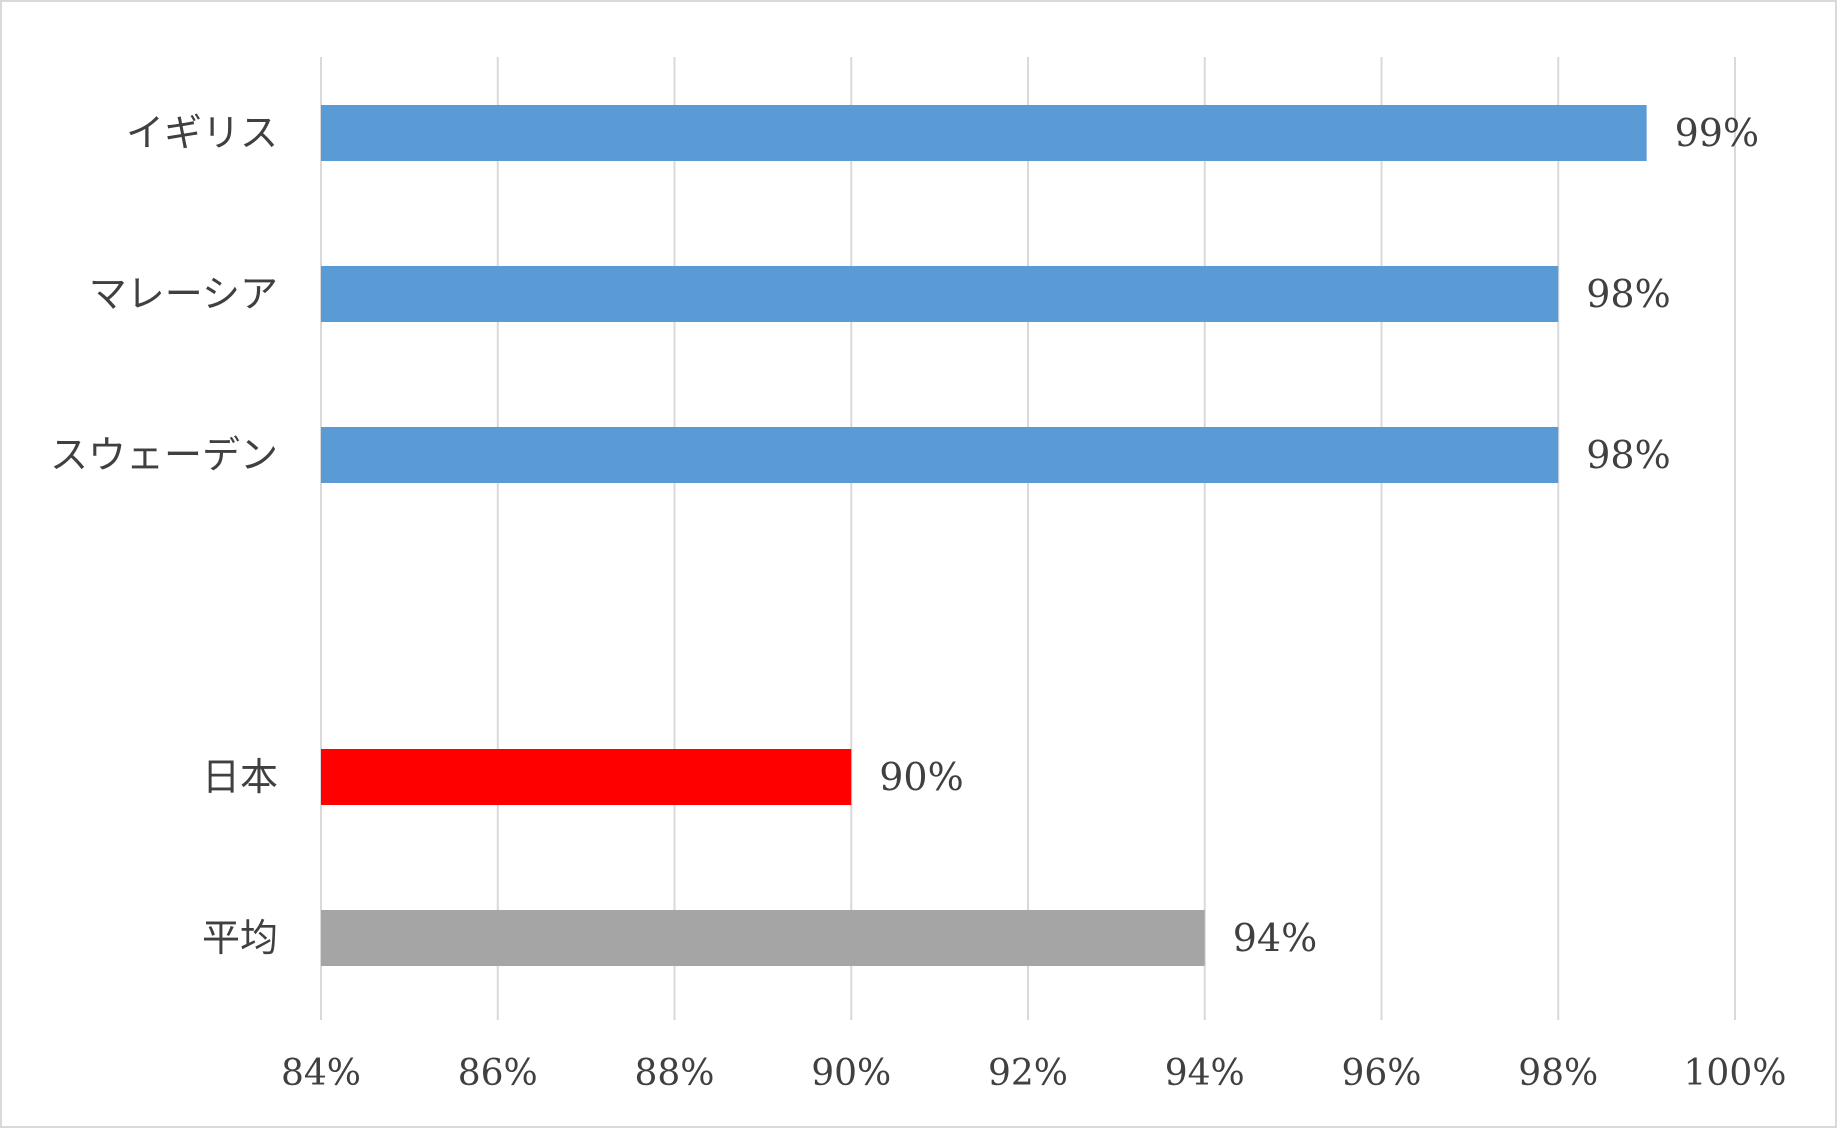  I want to click on x-tick-label: 92%, so click(1028, 1073).